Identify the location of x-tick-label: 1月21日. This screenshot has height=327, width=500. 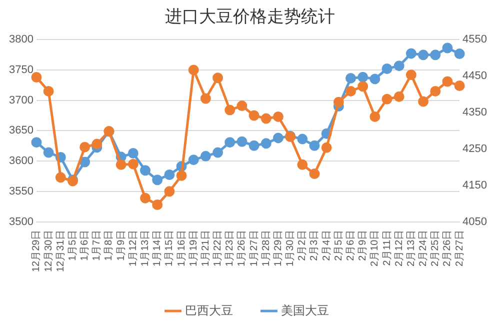
(206, 248).